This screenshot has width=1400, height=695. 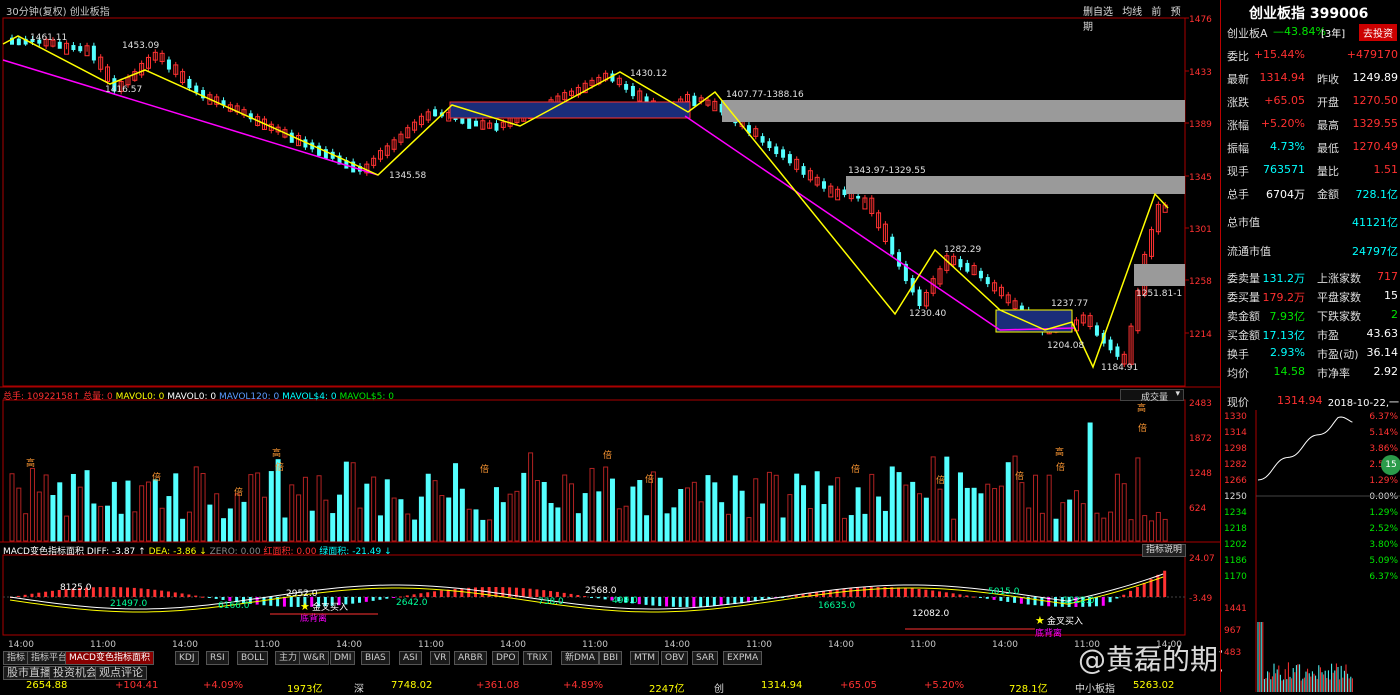 I want to click on indicator-tab: MACD变色指标面积, so click(x=109, y=658).